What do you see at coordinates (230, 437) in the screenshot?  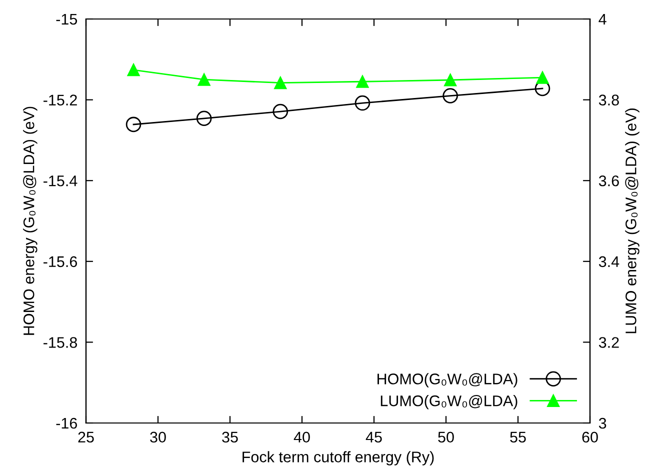 I see `x-tick-label: 35` at bounding box center [230, 437].